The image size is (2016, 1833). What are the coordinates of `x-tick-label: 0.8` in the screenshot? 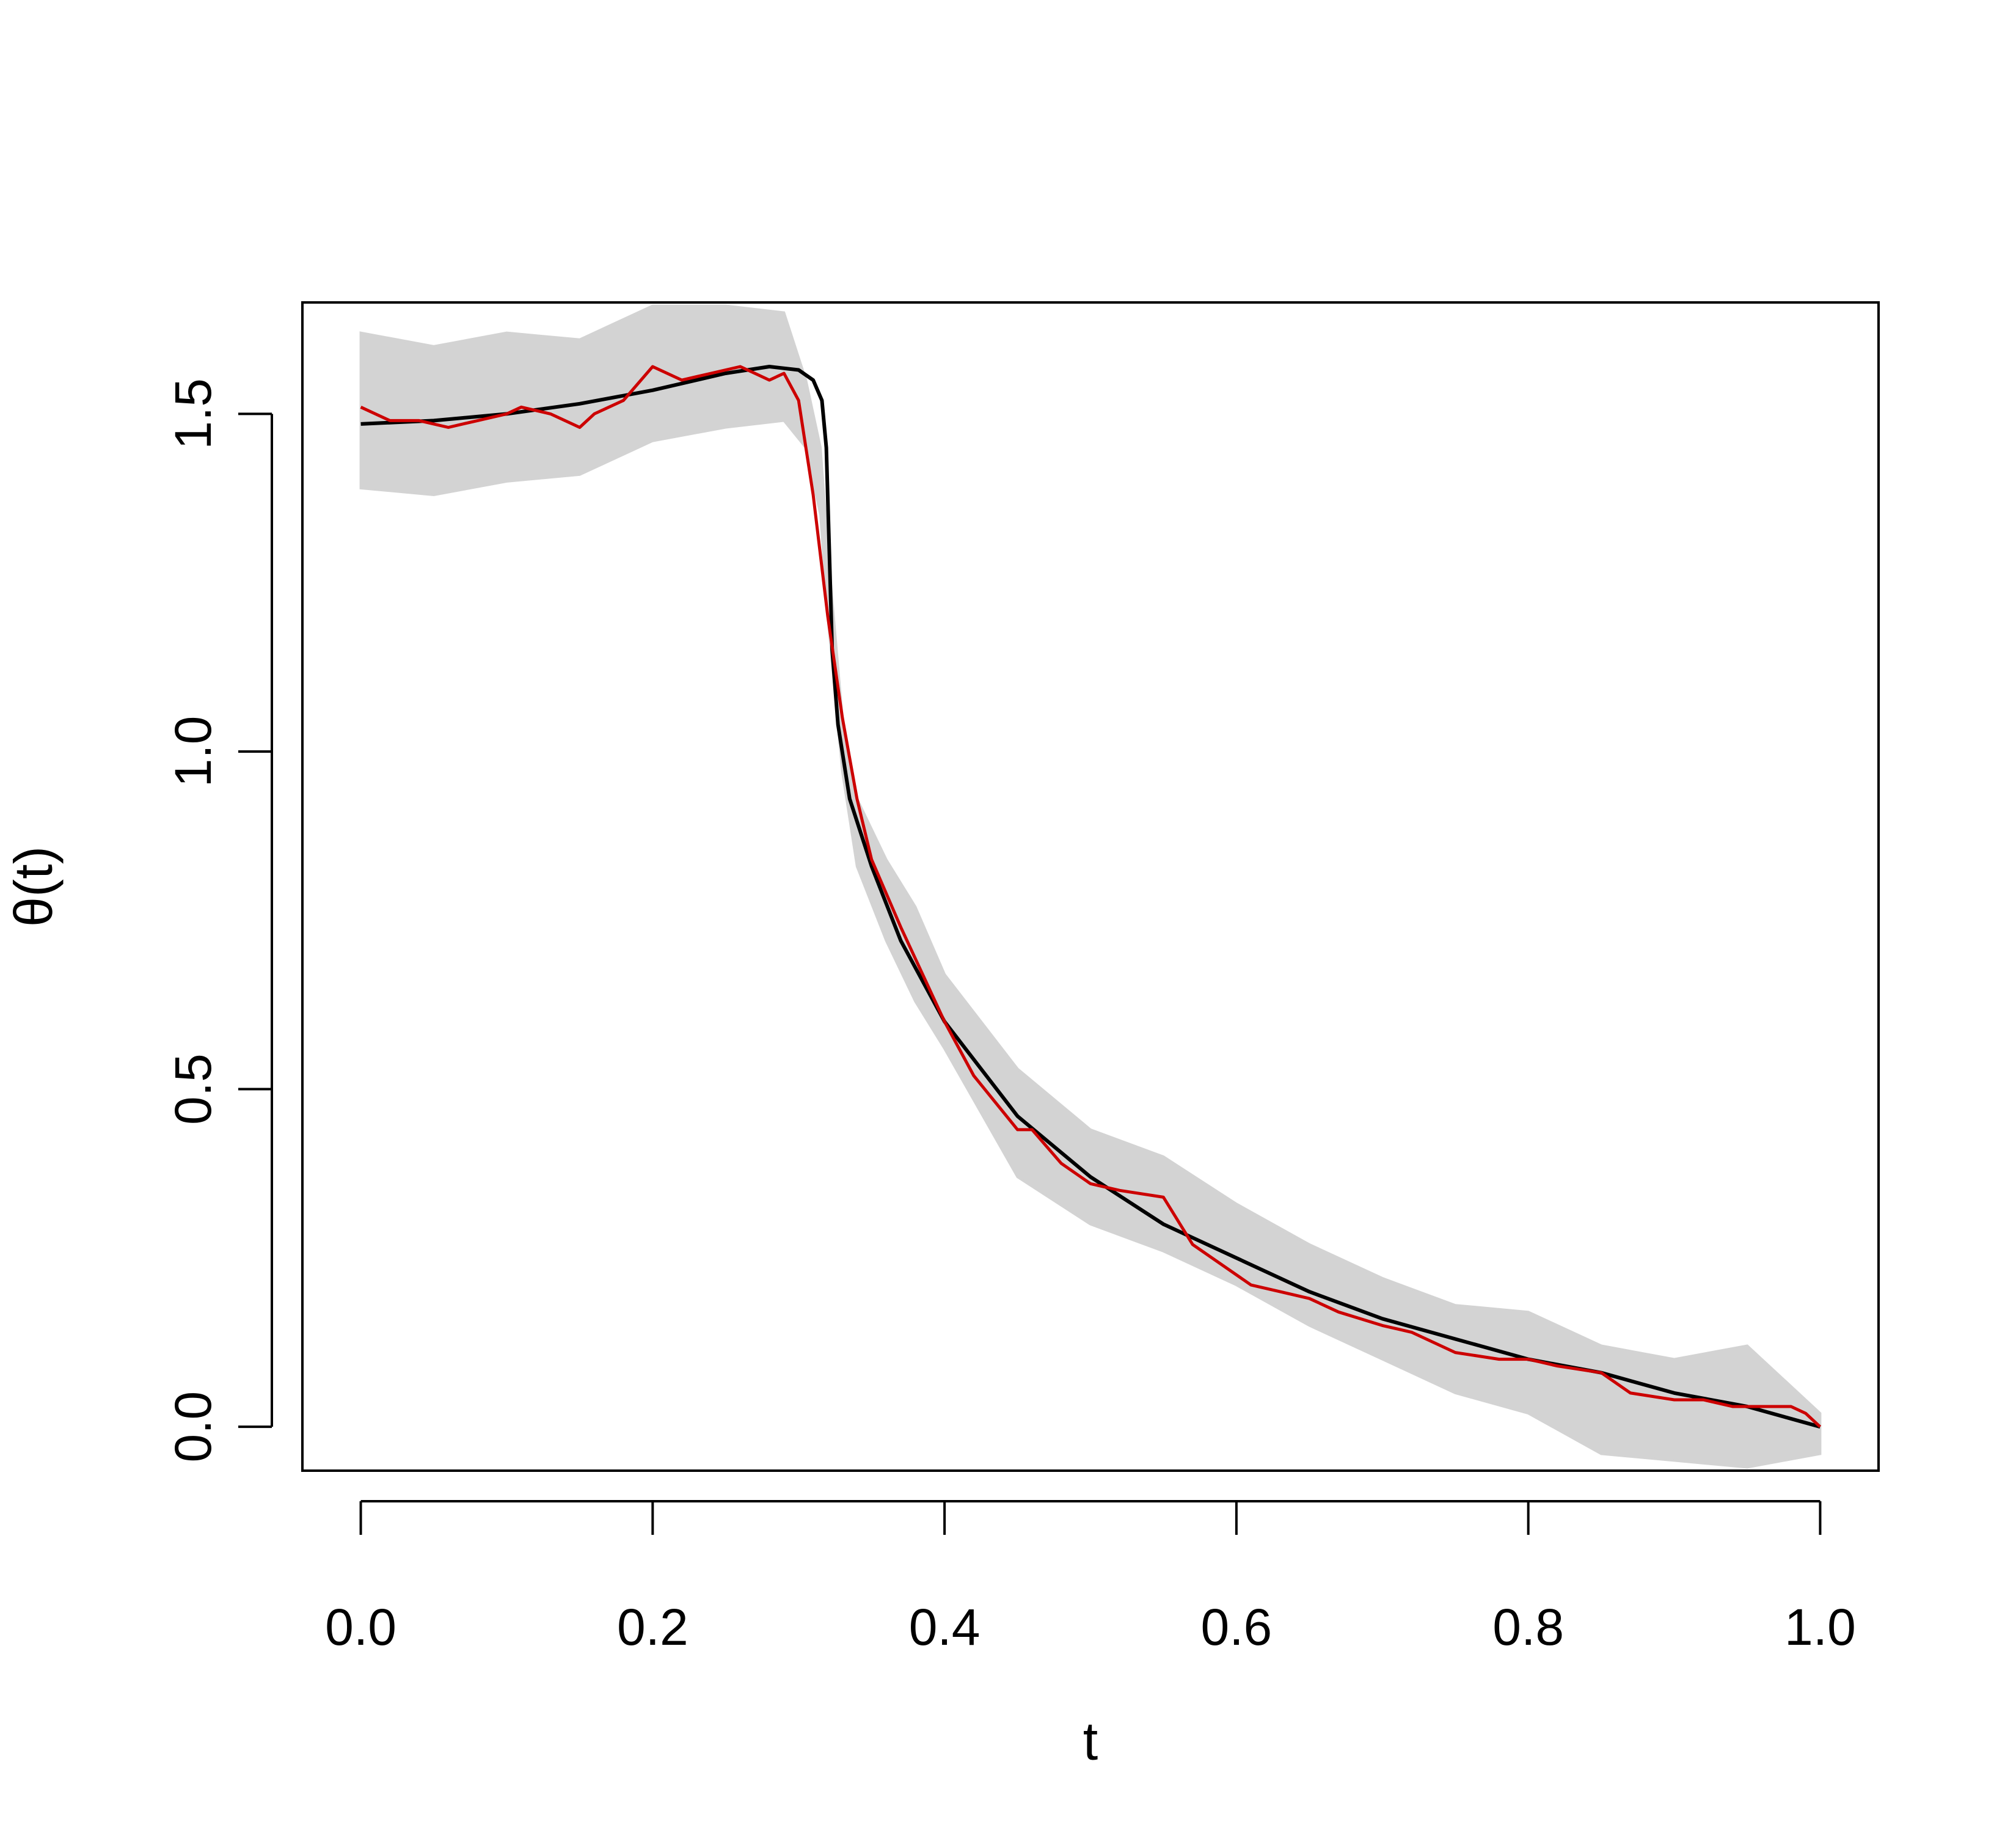 It's located at (1528, 1627).